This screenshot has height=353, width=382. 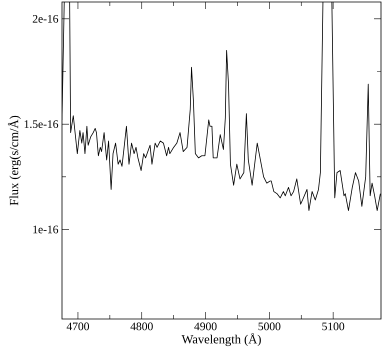 I want to click on x-tick-label: 4900, so click(x=205, y=326).